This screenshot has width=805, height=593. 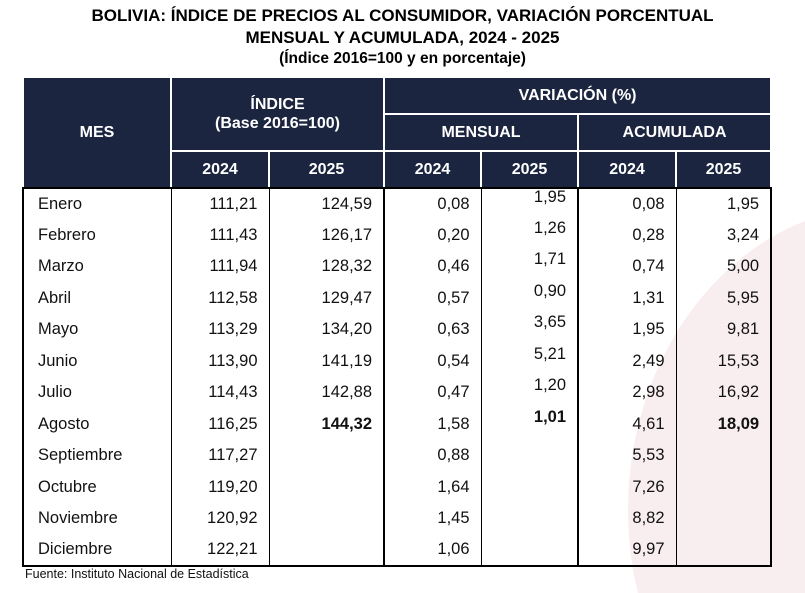 What do you see at coordinates (61, 266) in the screenshot?
I see `cell-mes: Marzo` at bounding box center [61, 266].